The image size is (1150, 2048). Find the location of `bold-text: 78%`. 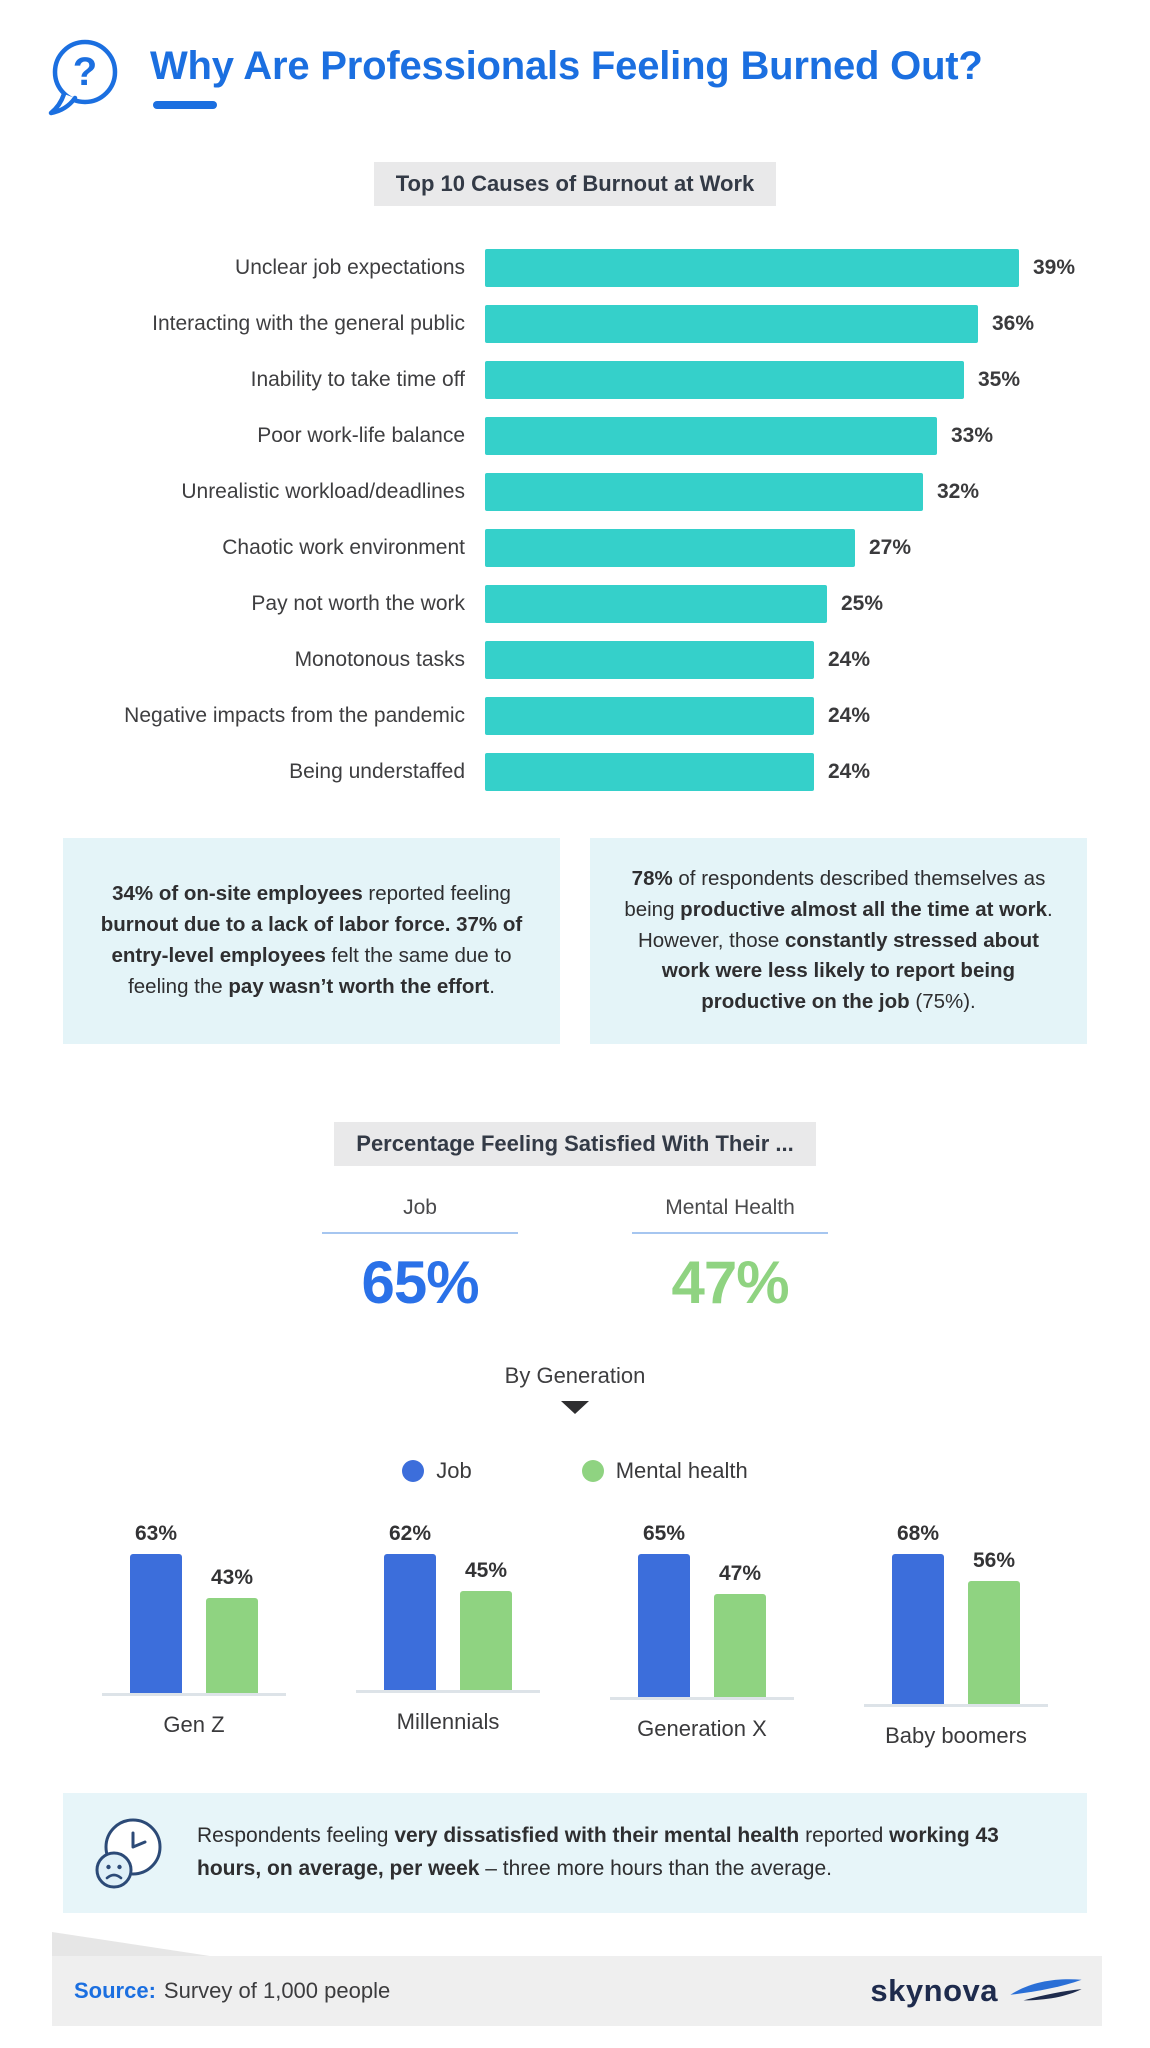

bold-text: 78% is located at coordinates (652, 878).